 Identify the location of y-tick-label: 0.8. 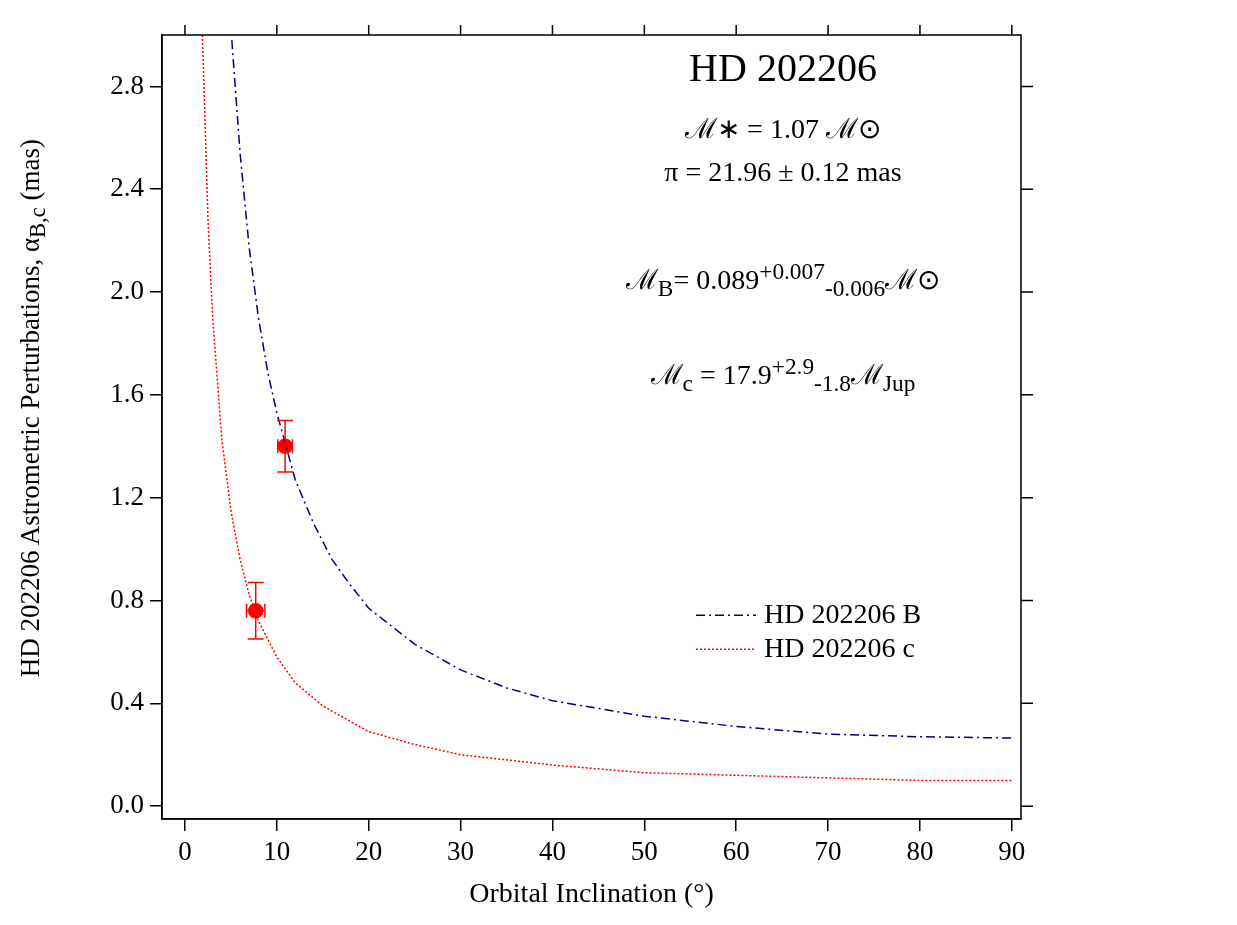
(127, 598).